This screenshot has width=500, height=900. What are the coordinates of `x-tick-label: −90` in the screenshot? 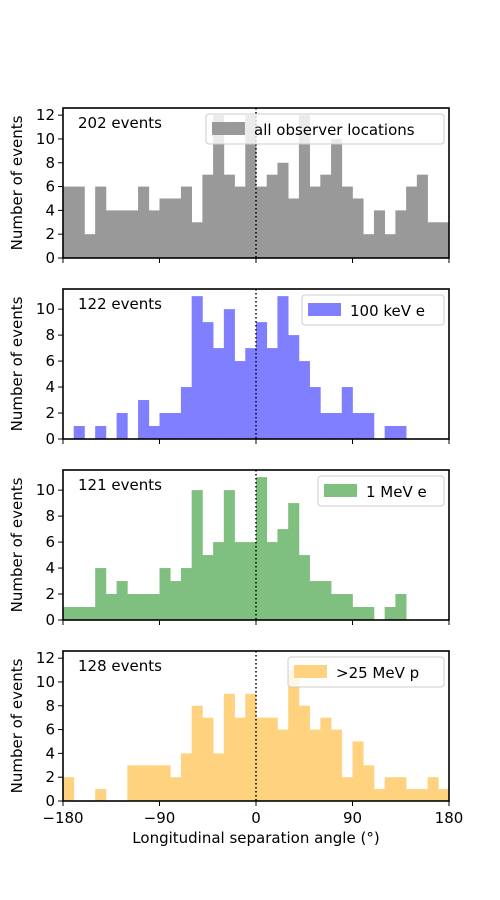 It's located at (160, 818).